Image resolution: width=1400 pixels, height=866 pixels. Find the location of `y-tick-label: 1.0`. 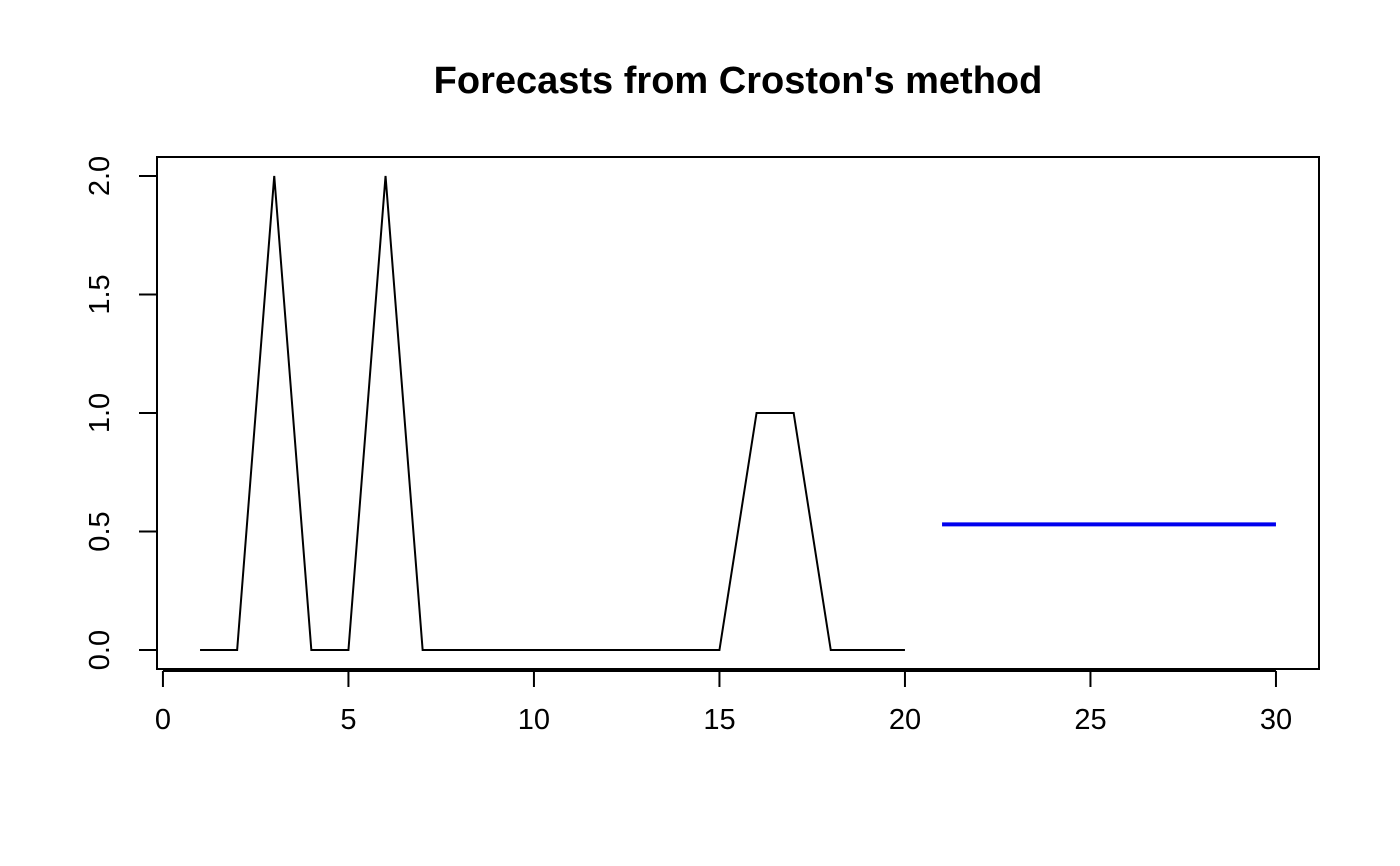

y-tick-label: 1.0 is located at coordinates (100, 413).